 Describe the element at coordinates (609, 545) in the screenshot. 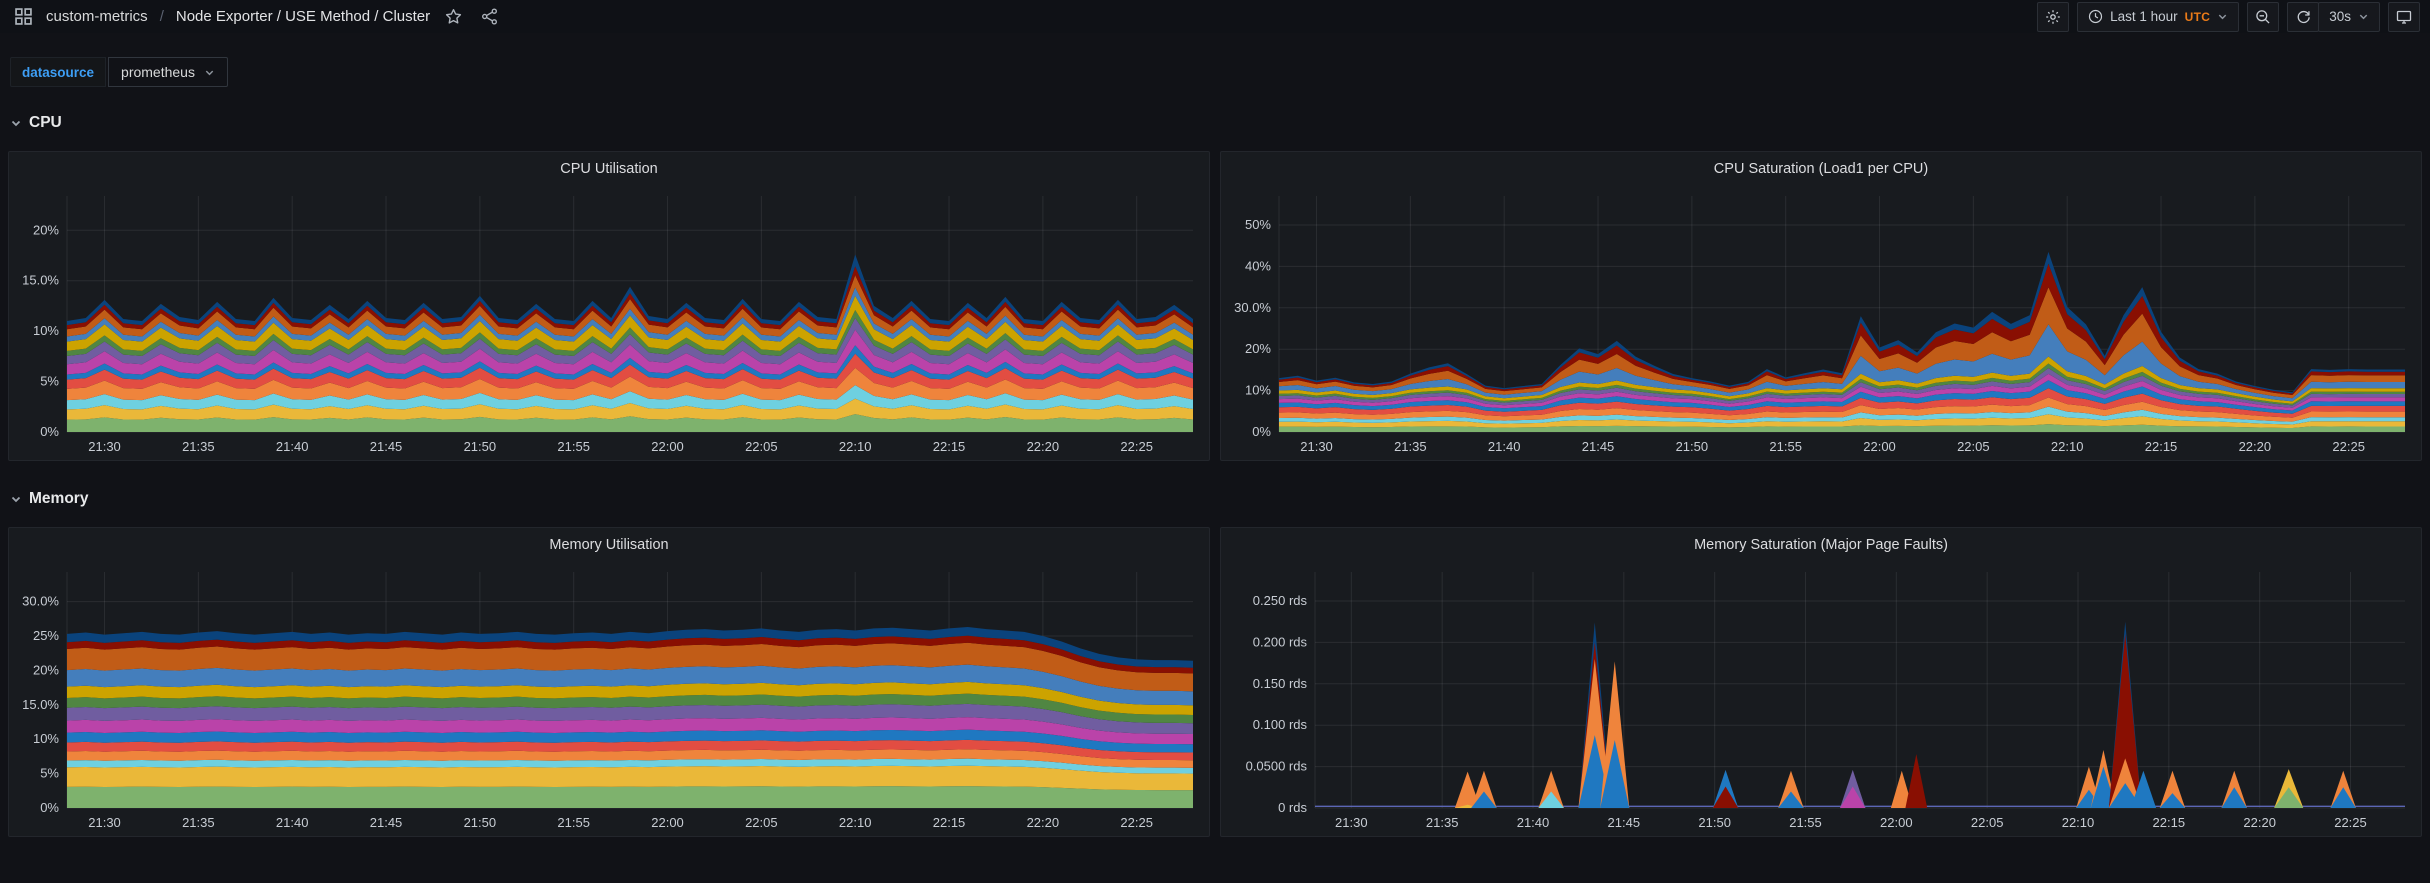

I see `panel-title: Memory Utilisation` at that location.